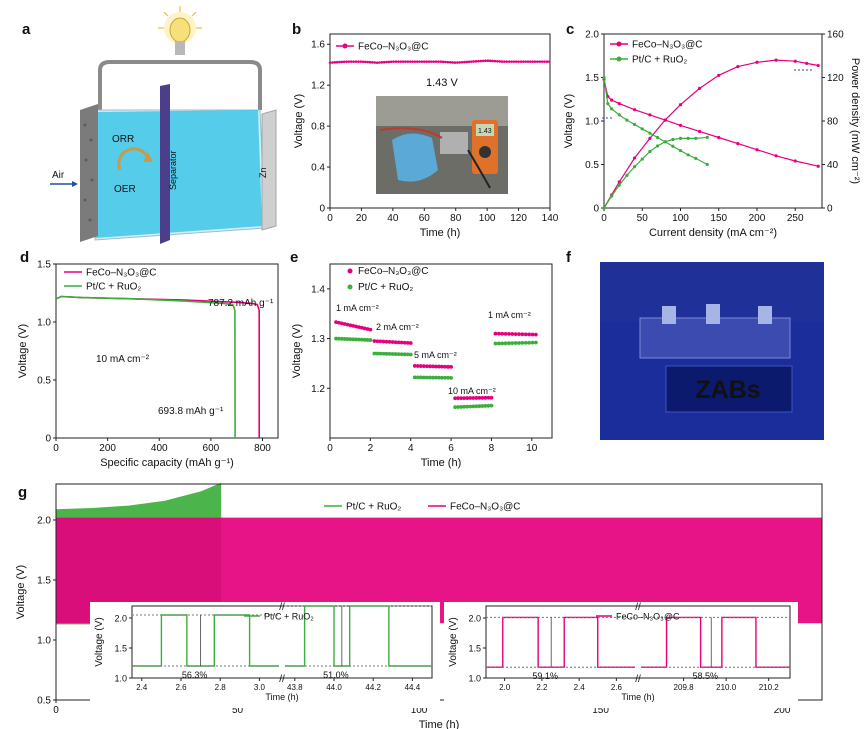  I want to click on x-tick-label: 20, so click(362, 218).